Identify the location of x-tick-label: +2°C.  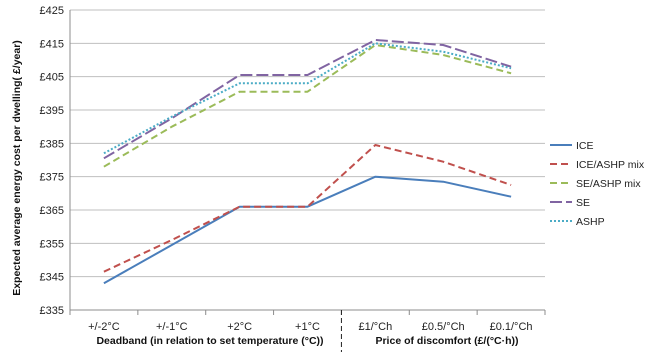
(239, 327).